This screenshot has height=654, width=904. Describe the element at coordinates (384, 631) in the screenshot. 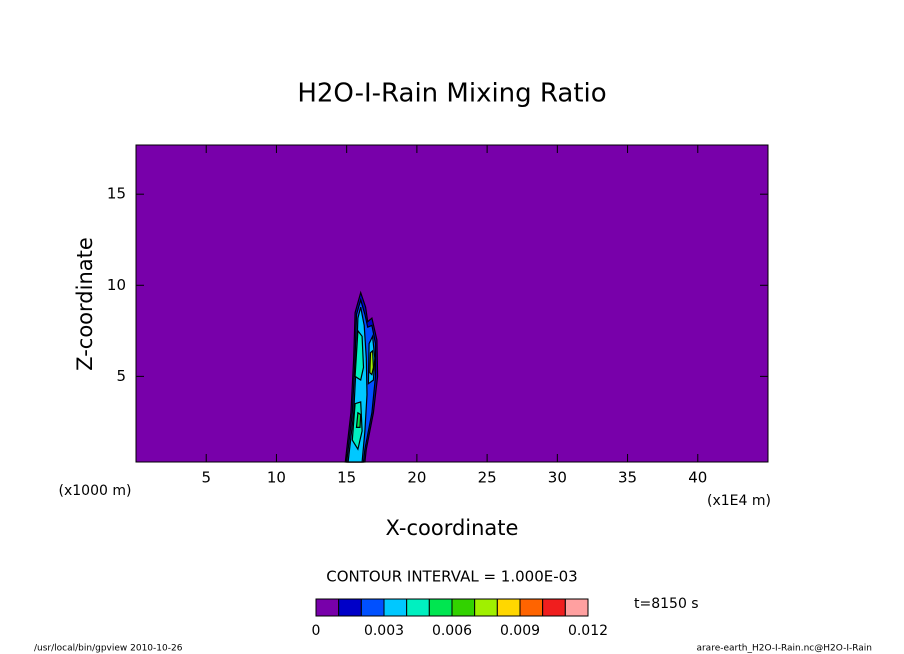

I see `colorbar-tick-label: 0.003` at that location.